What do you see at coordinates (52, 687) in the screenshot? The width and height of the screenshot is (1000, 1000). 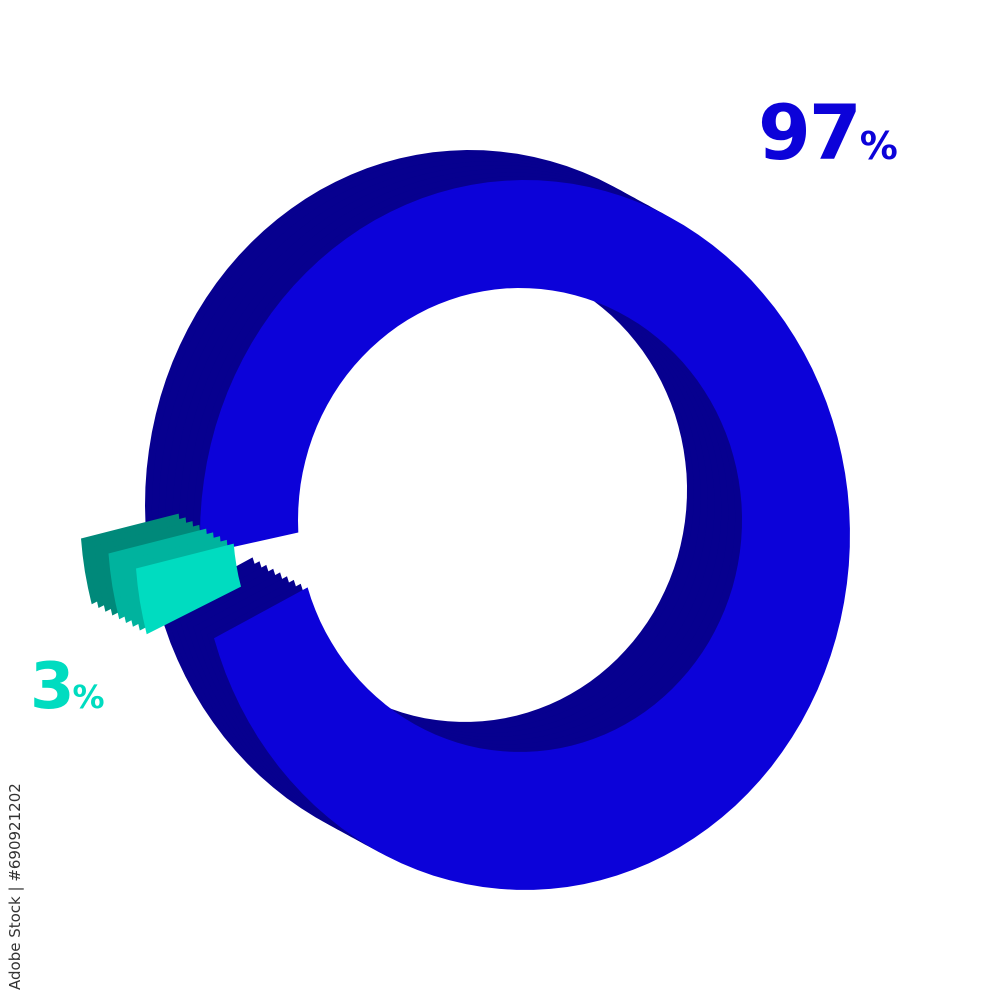 I see `label-3-number: 3` at bounding box center [52, 687].